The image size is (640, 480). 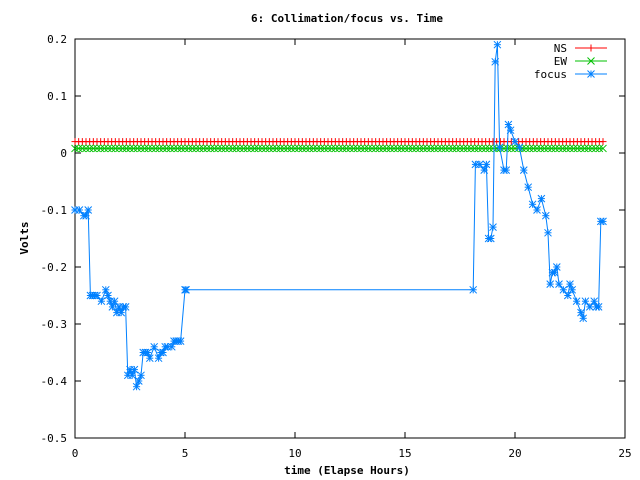 What do you see at coordinates (591, 61) in the screenshot?
I see `legend-item-ew` at bounding box center [591, 61].